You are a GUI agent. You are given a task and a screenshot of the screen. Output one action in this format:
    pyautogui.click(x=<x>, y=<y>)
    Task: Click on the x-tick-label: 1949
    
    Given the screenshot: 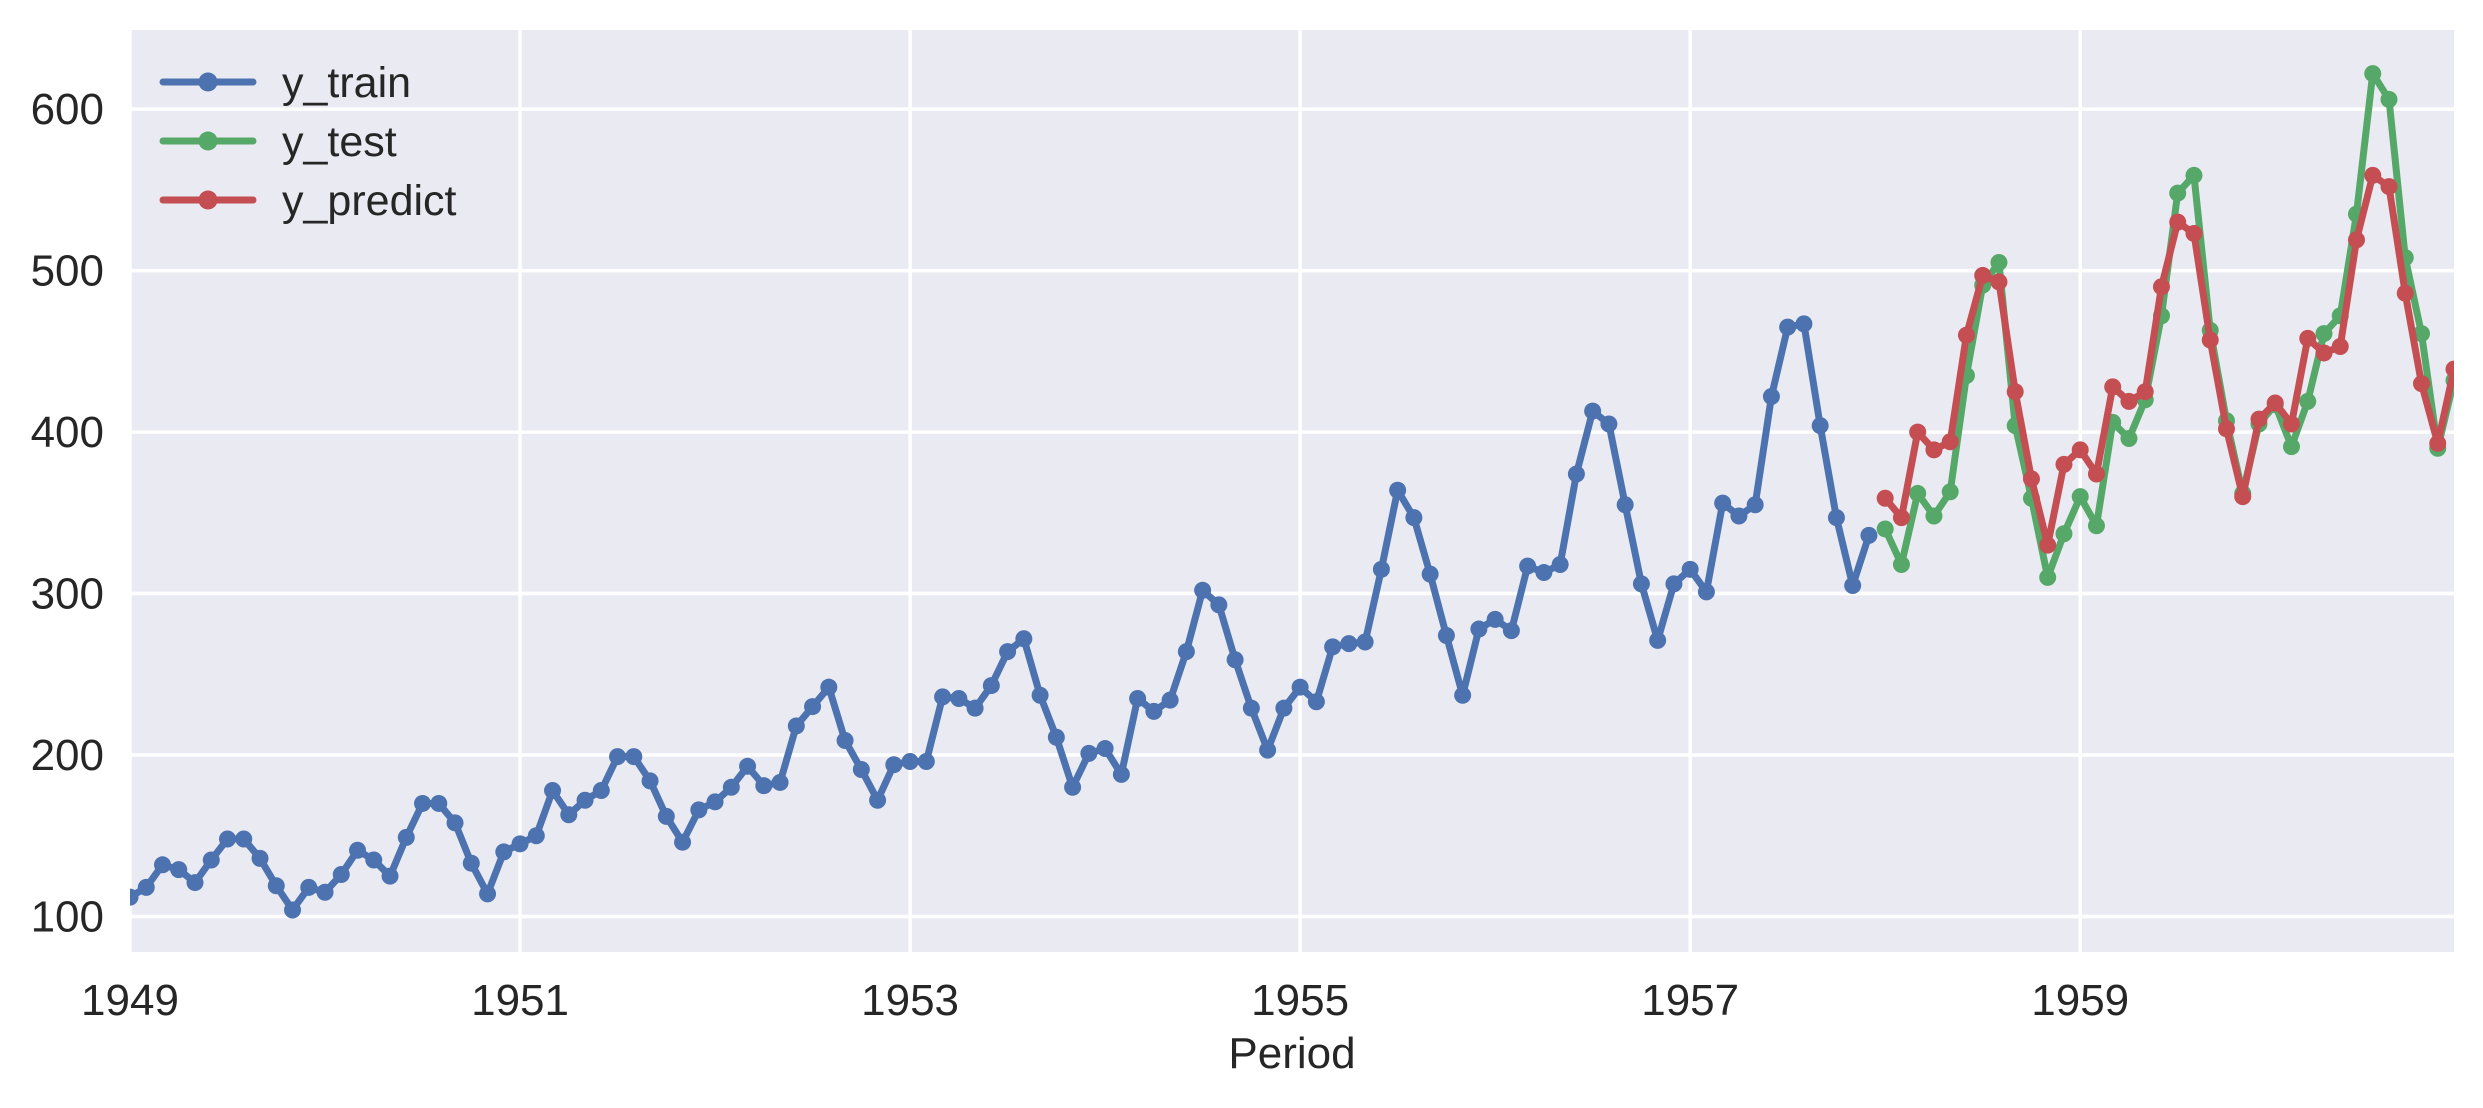 What is the action you would take?
    pyautogui.click(x=130, y=1000)
    